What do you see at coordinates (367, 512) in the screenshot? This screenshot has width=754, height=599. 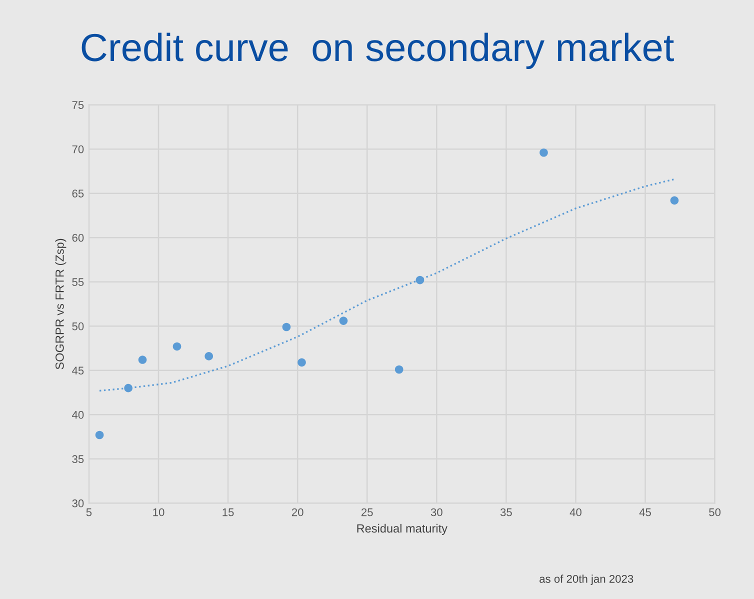 I see `x-tick-label: 25` at bounding box center [367, 512].